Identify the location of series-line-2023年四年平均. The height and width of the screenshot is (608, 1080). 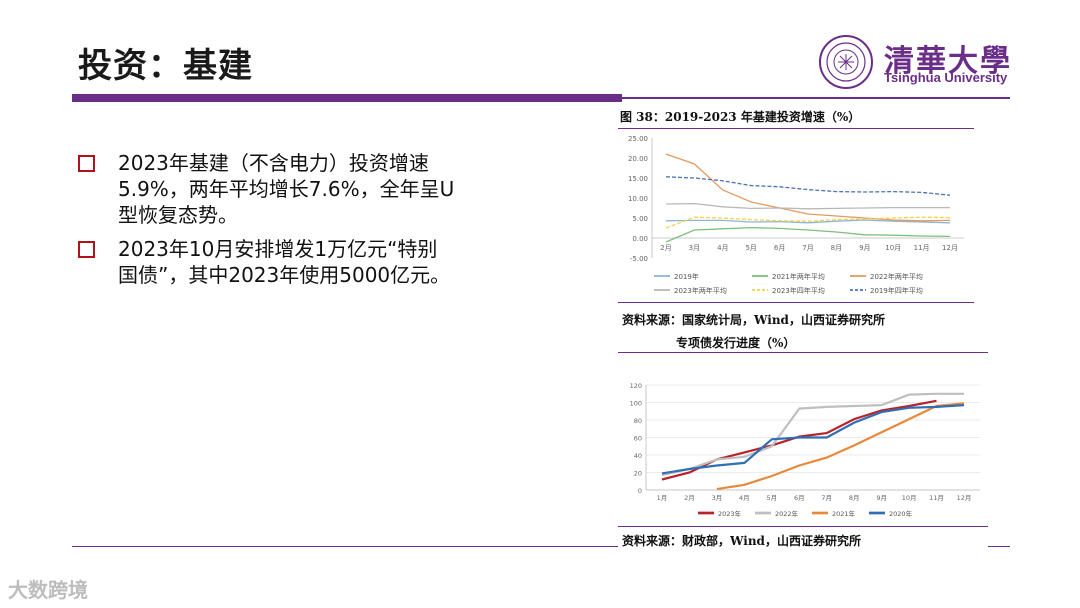
(808, 222).